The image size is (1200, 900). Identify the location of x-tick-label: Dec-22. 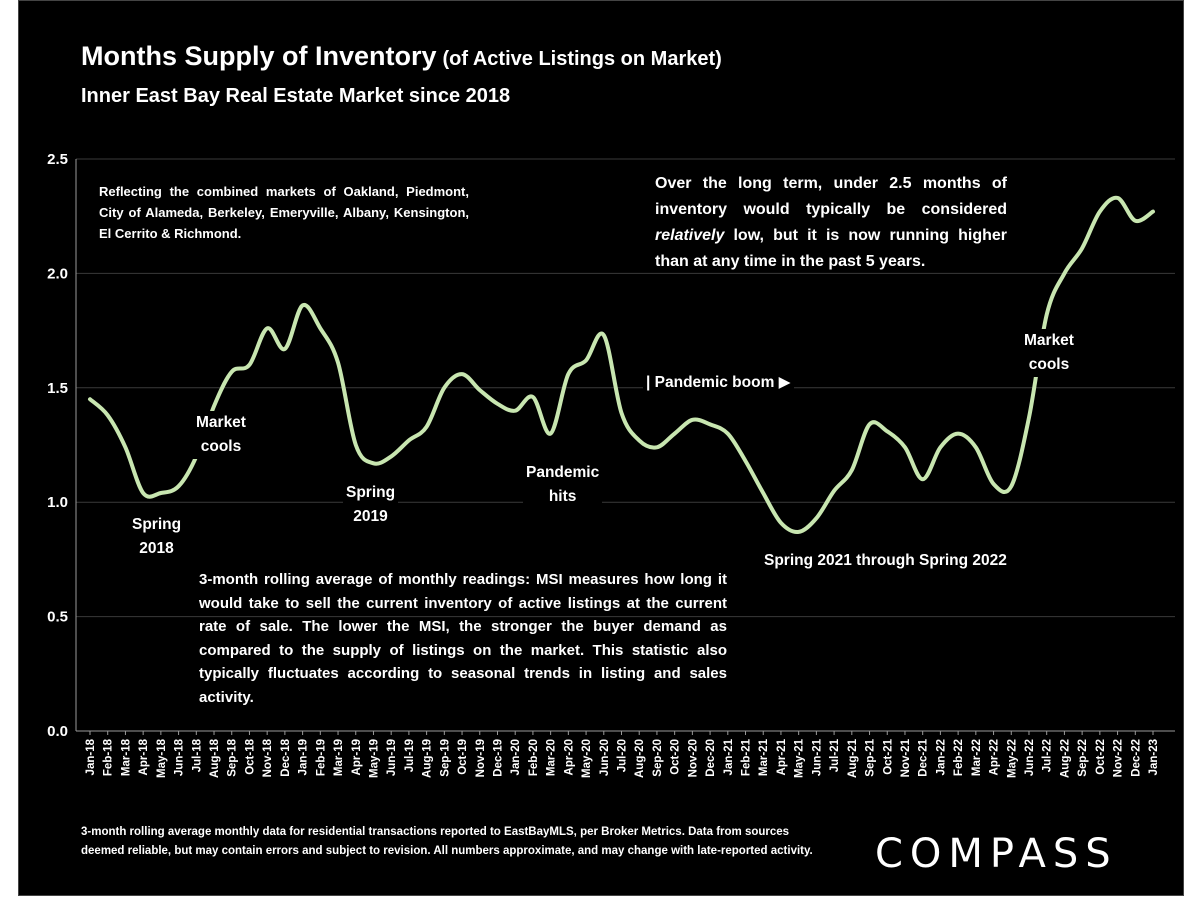
(1136, 758).